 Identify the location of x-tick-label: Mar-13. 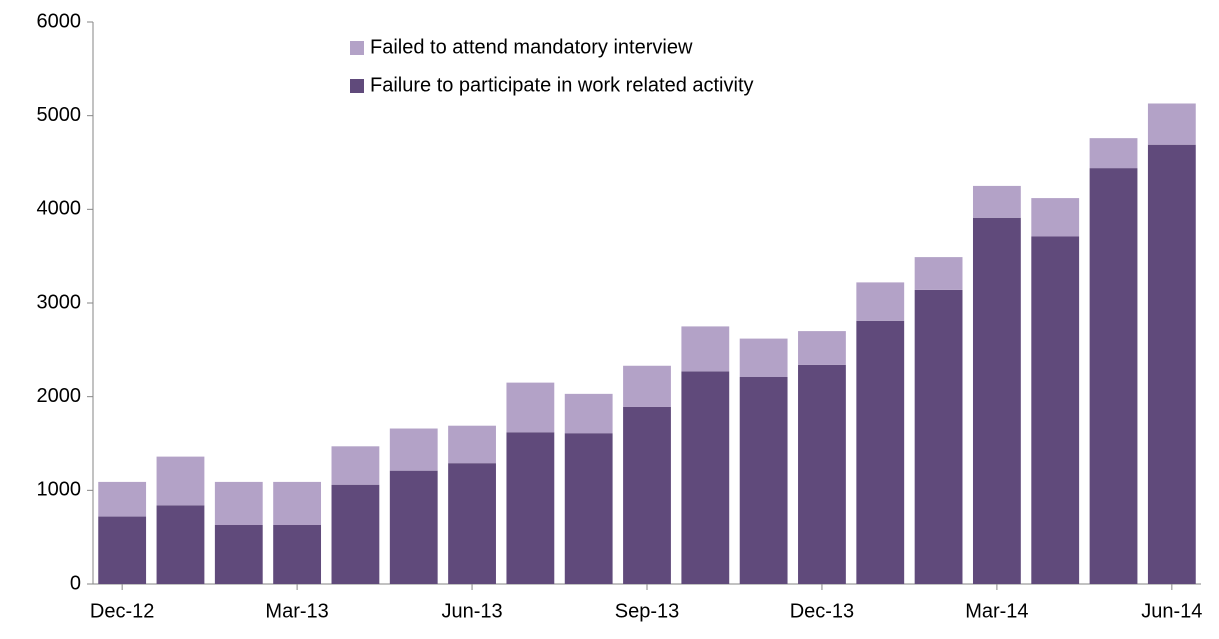
(296, 611).